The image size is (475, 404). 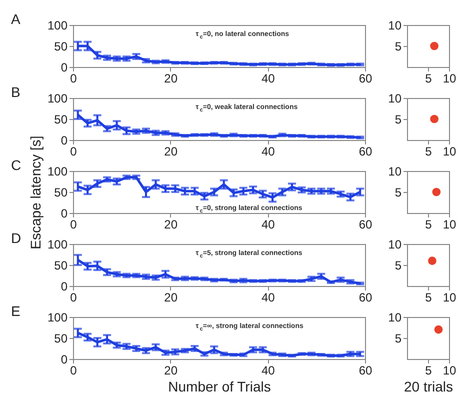 I want to click on text: E, so click(x=15, y=311).